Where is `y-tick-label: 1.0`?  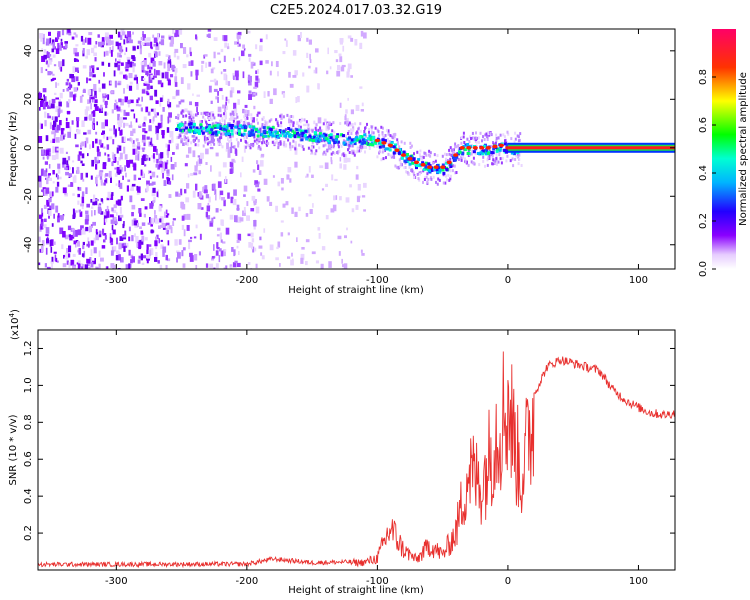 y-tick-label: 1.0 is located at coordinates (28, 385).